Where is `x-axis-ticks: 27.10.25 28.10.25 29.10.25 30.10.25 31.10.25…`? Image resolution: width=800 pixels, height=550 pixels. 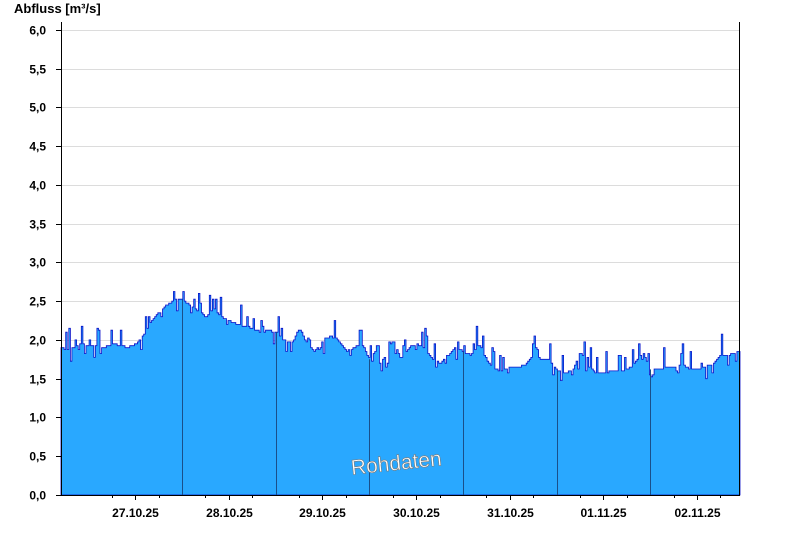 x-axis-ticks: 27.10.25 28.10.25 29.10.25 30.10.25 31.10.25… is located at coordinates (416, 507).